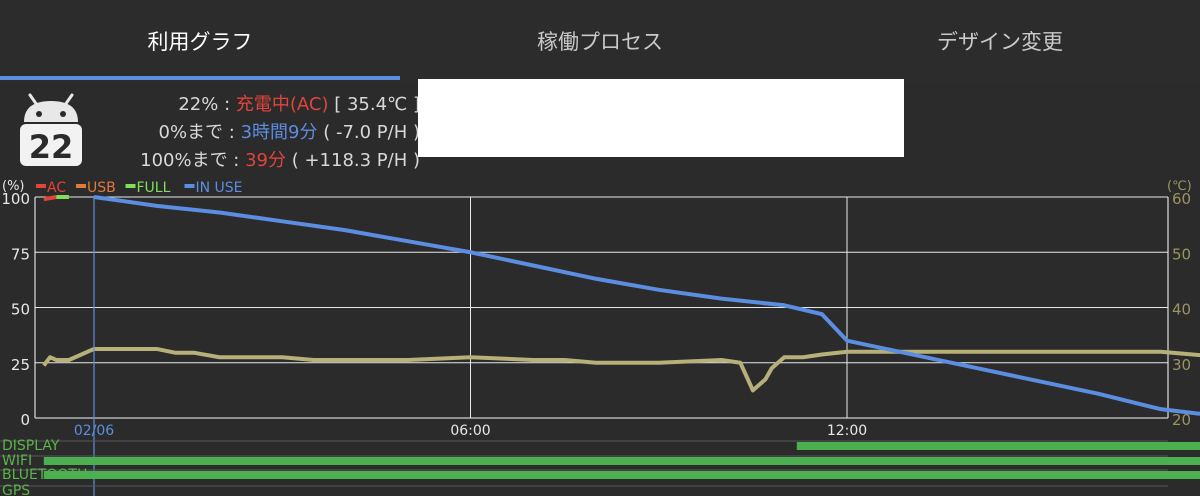 This screenshot has width=1200, height=496. Describe the element at coordinates (199, 132) in the screenshot. I see `time-to-empty-label: 0%まで :` at that location.